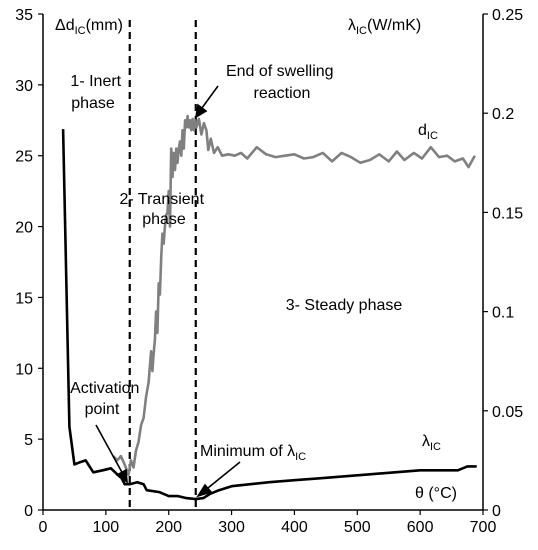 This screenshot has width=538, height=550. What do you see at coordinates (168, 527) in the screenshot?
I see `x-tick-label: 200` at bounding box center [168, 527].